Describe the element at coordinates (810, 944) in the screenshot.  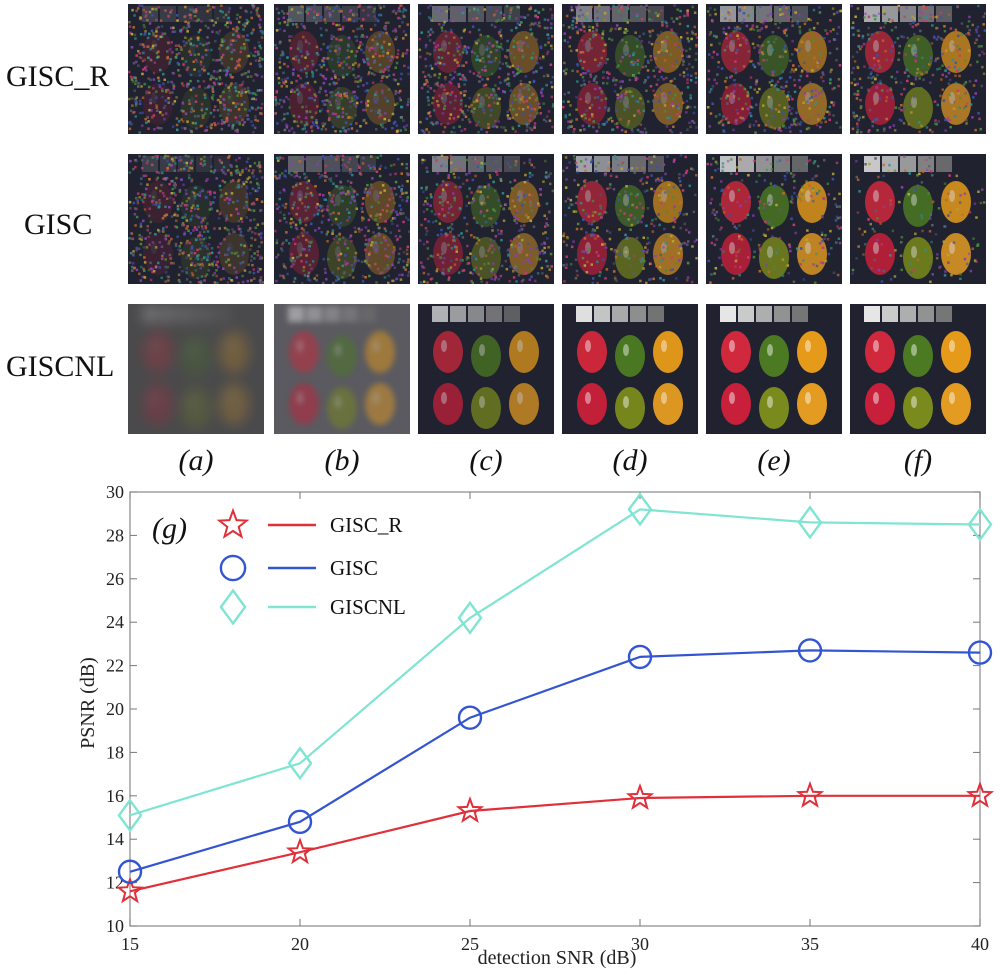
I see `x-tick-label: 35` at that location.